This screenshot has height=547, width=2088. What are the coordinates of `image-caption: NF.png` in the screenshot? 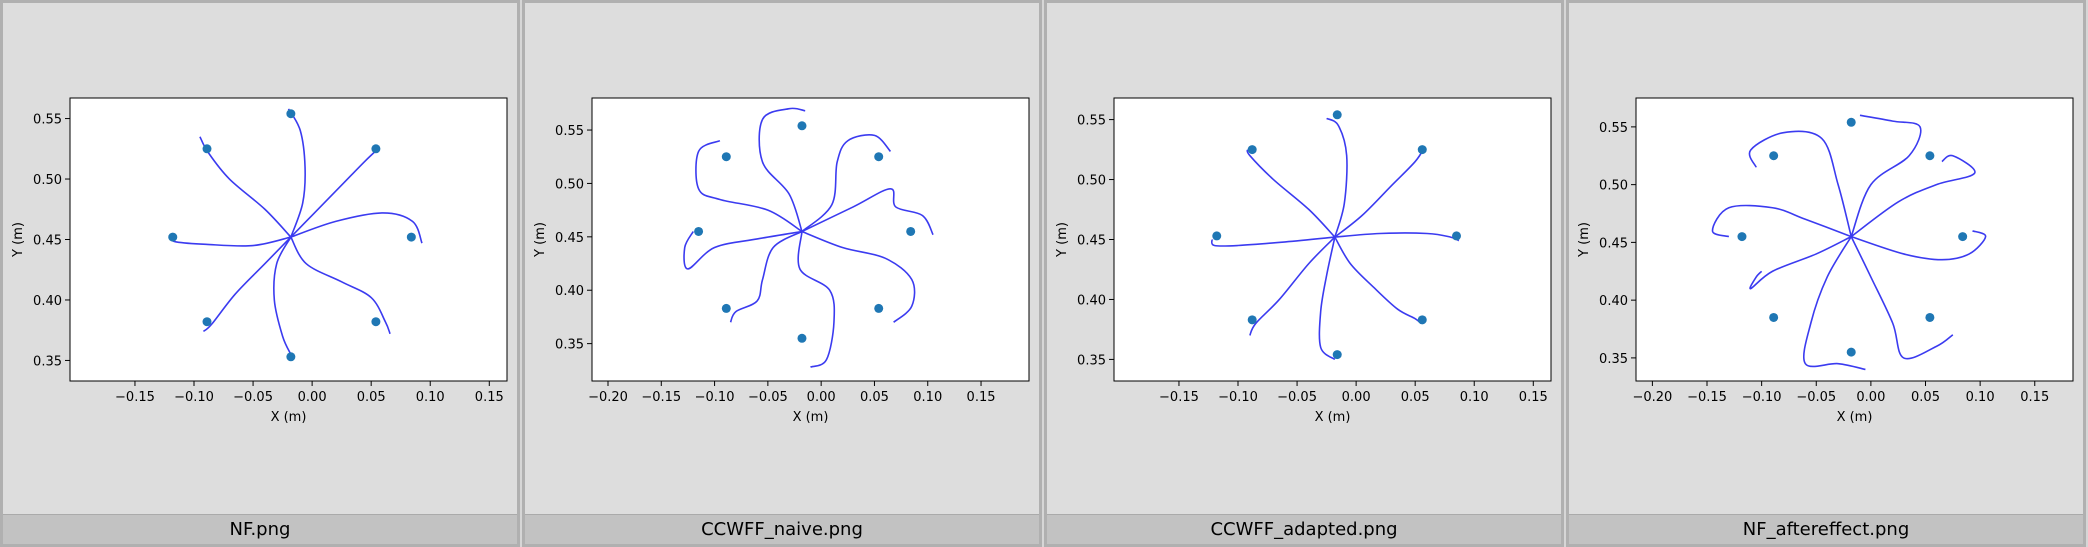 It's located at (260, 529).